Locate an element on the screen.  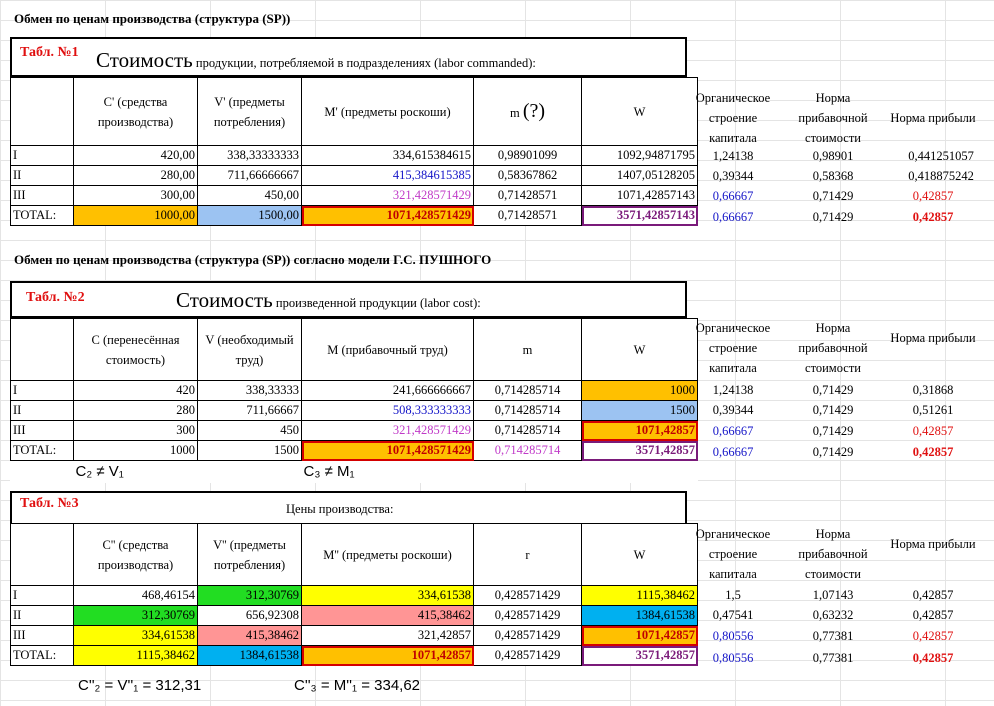
cell: 338,33333 is located at coordinates (249, 390).